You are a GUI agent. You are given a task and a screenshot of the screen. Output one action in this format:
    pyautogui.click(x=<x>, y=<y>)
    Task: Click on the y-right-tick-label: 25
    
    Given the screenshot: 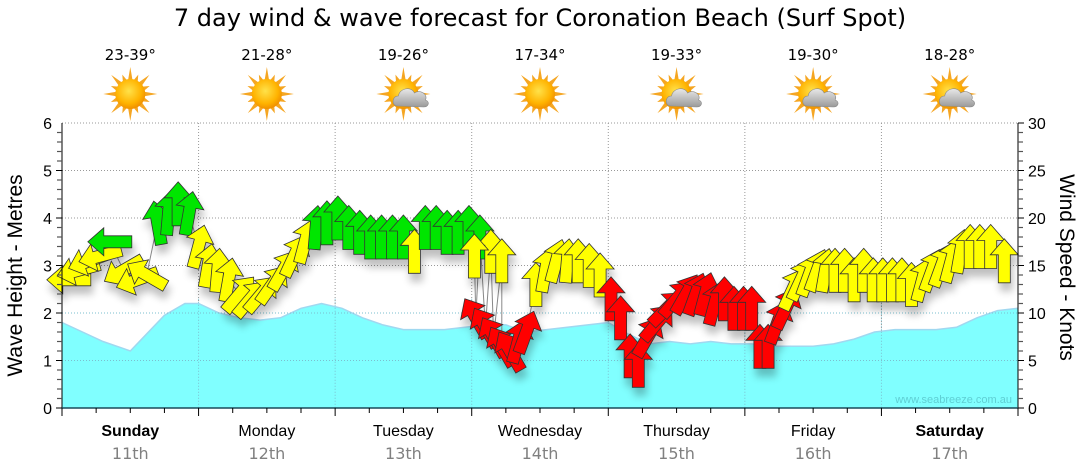 What is the action you would take?
    pyautogui.click(x=1037, y=172)
    